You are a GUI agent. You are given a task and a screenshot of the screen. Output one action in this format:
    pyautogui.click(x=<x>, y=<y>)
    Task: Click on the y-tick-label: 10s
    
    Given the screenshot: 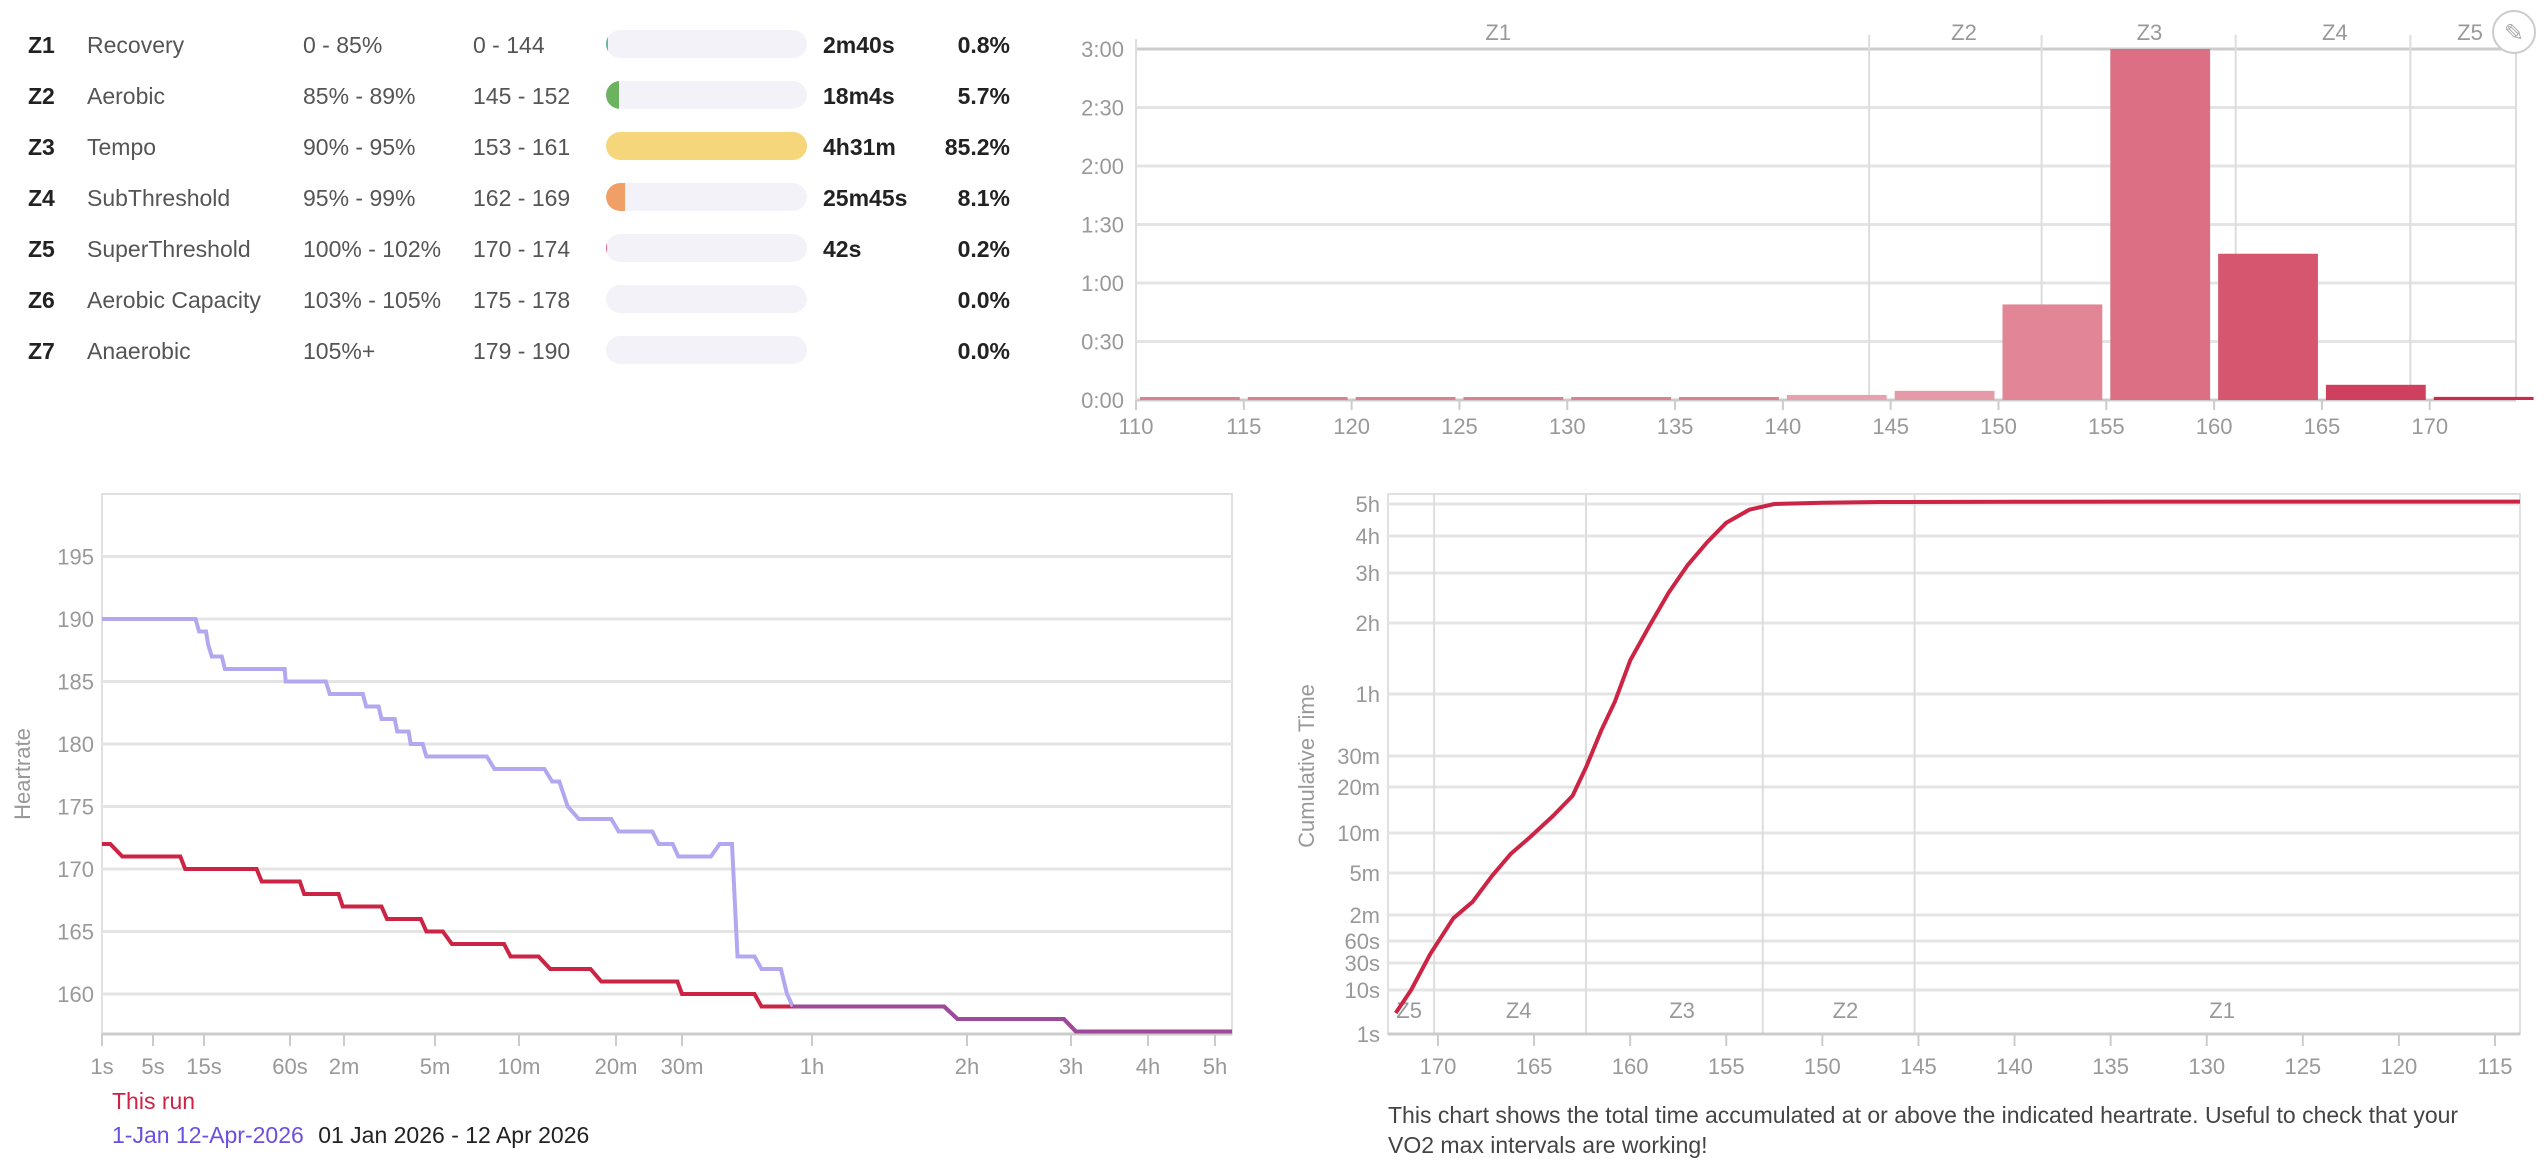 What is the action you would take?
    pyautogui.click(x=1362, y=990)
    